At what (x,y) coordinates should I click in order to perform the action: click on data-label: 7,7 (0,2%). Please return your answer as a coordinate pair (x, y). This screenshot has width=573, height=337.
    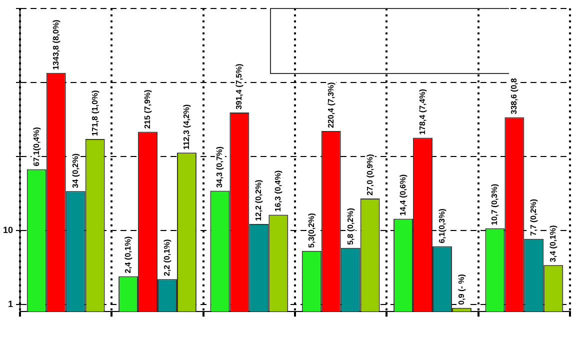
    Looking at the image, I should click on (533, 217).